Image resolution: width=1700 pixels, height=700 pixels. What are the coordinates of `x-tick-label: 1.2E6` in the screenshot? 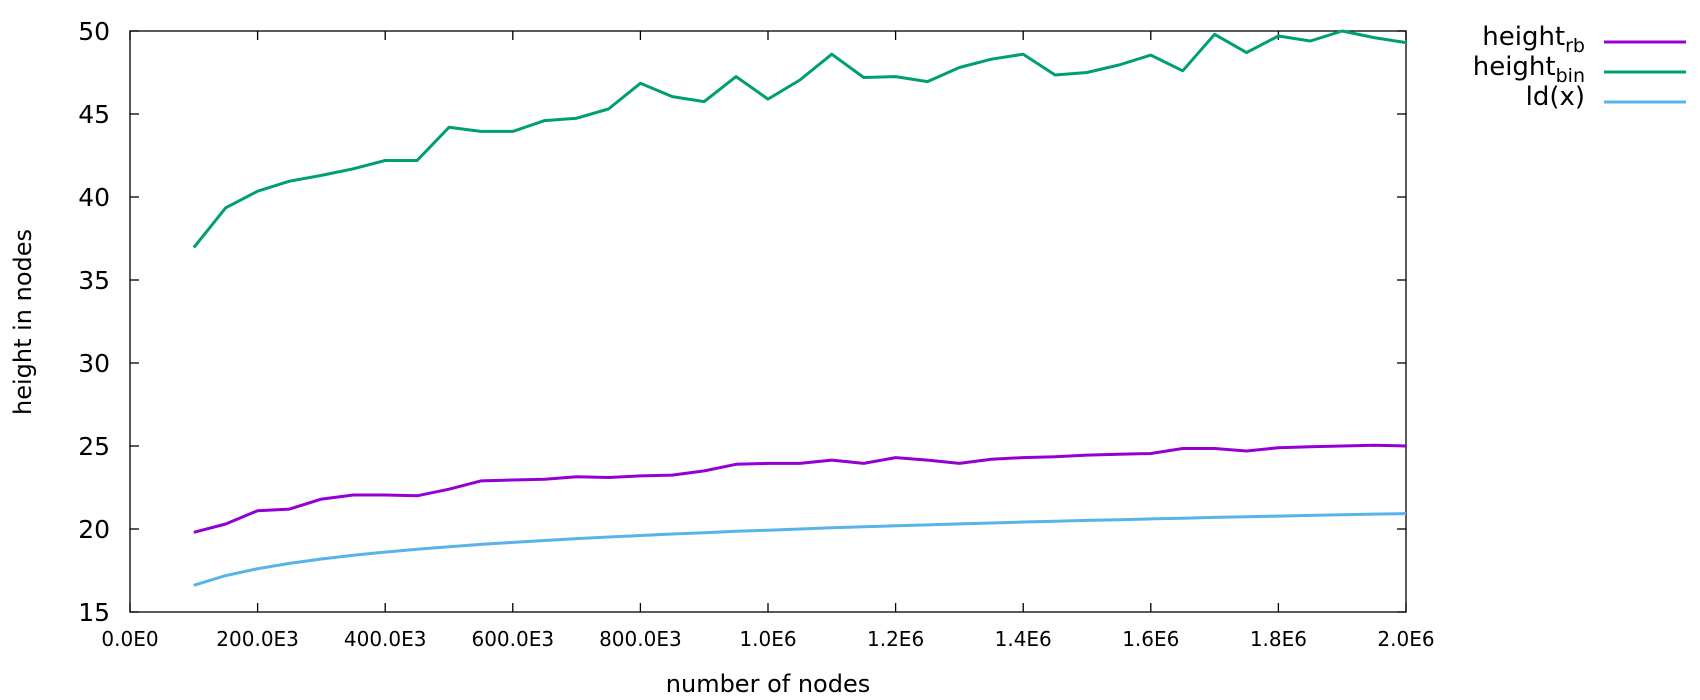 It's located at (895, 639).